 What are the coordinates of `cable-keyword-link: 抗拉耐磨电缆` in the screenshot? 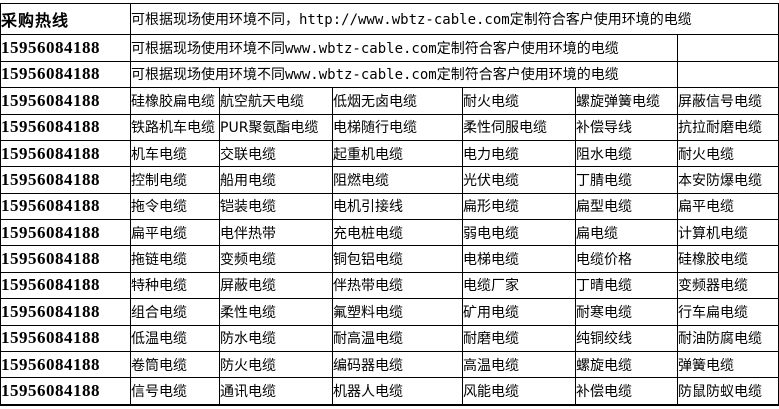 It's located at (727, 127).